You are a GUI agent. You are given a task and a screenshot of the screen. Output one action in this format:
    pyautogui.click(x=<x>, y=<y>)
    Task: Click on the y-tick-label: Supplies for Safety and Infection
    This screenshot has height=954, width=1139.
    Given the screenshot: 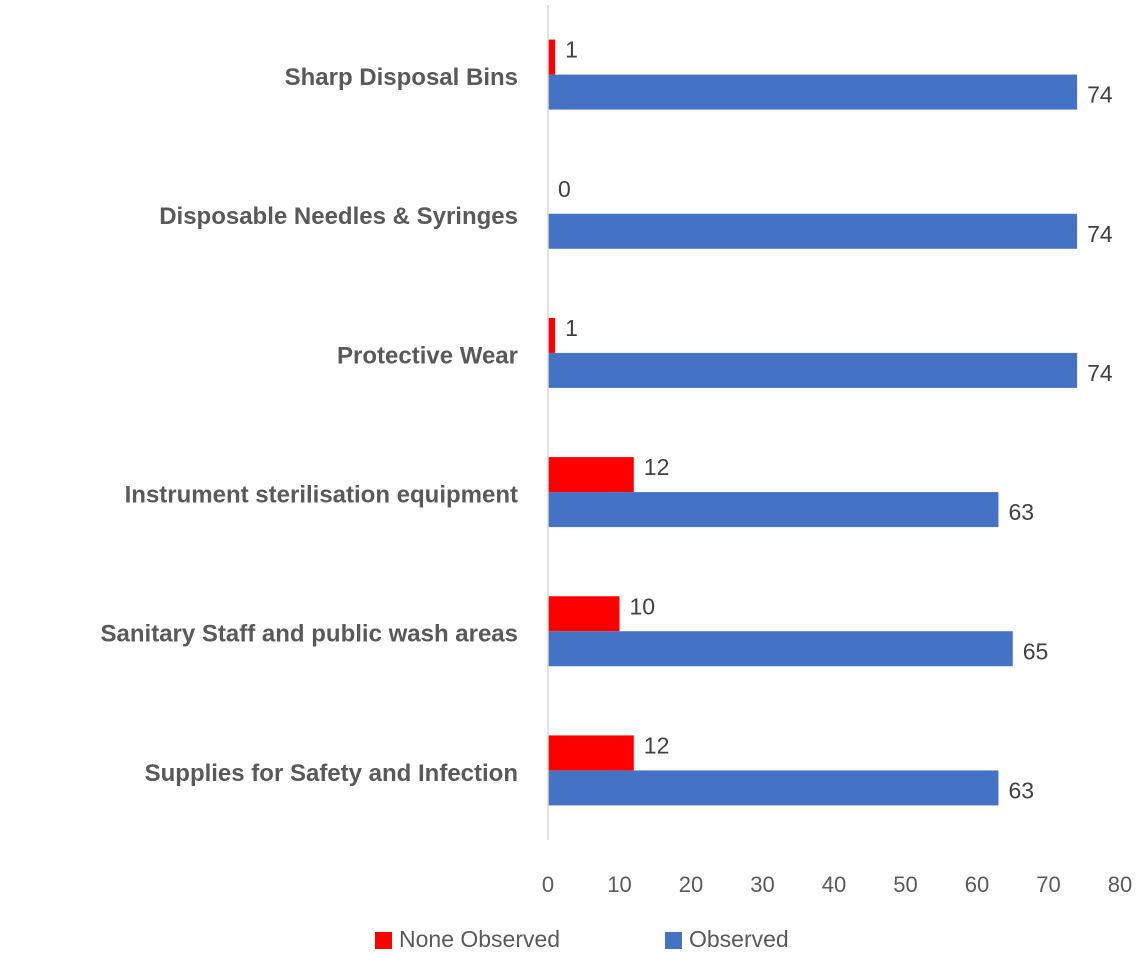 What is the action you would take?
    pyautogui.click(x=331, y=773)
    